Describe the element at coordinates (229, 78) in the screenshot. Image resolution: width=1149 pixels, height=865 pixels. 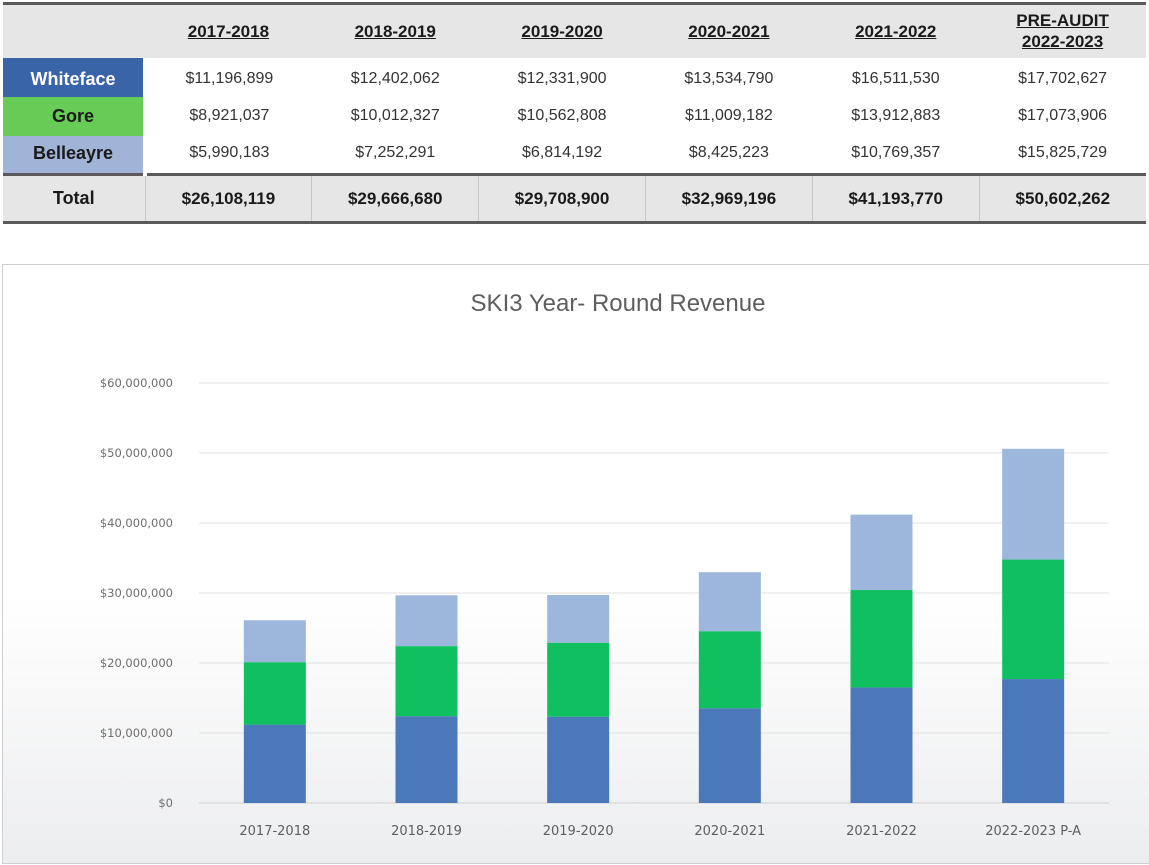
I see `table-cell: $11,196,899` at that location.